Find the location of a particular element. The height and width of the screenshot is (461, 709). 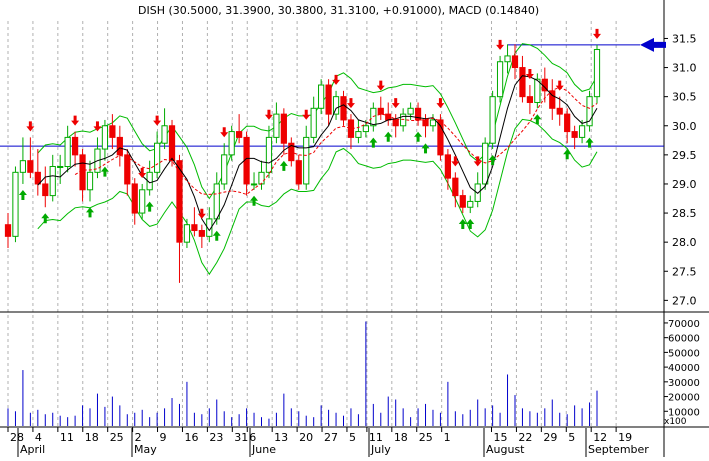

x-tick-label: 22 is located at coordinates (525, 437).